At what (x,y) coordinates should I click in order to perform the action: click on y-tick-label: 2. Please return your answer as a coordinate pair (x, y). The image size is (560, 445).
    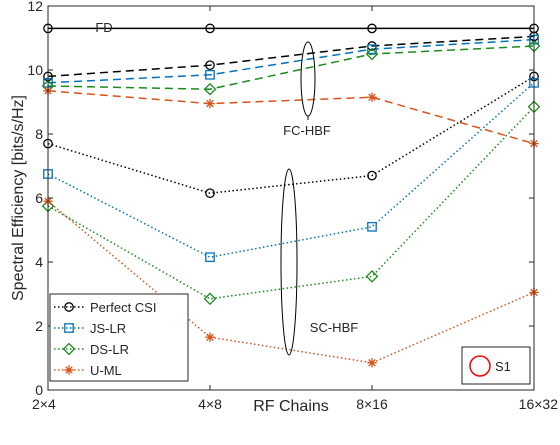
    Looking at the image, I should click on (39, 326).